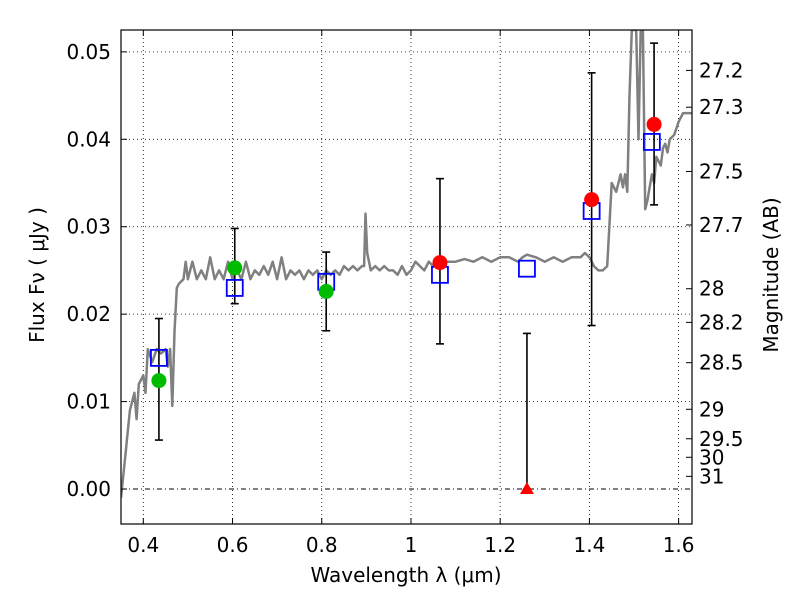 The image size is (800, 600). Describe the element at coordinates (711, 409) in the screenshot. I see `right-tick-label: 29` at that location.